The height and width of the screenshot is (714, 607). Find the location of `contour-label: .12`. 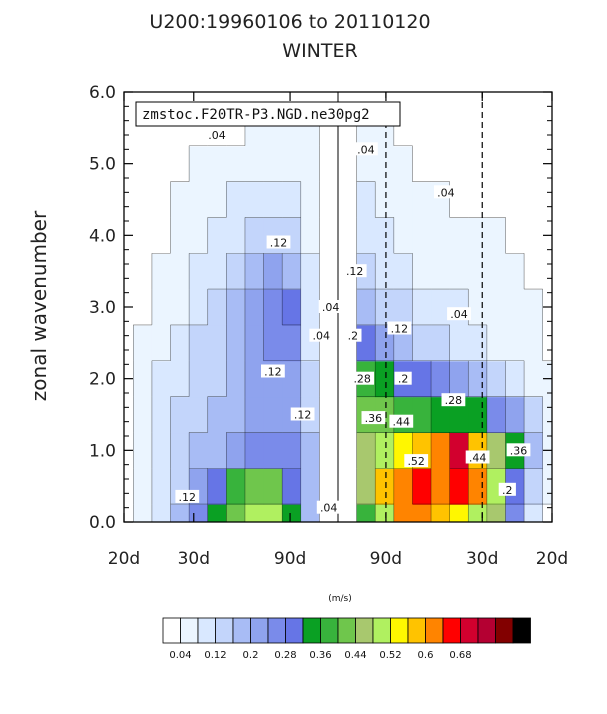

contour-label: .12 is located at coordinates (279, 243).